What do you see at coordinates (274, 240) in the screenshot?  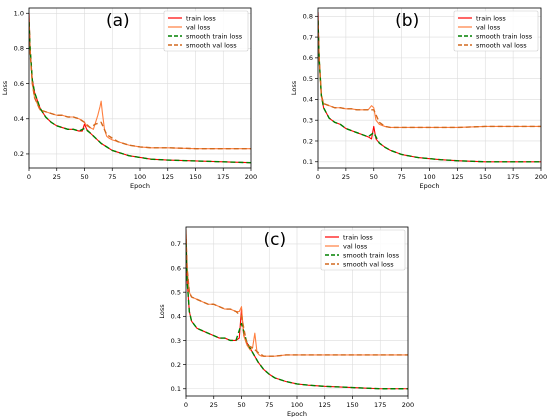 I see `panel-label: (c)` at bounding box center [274, 240].